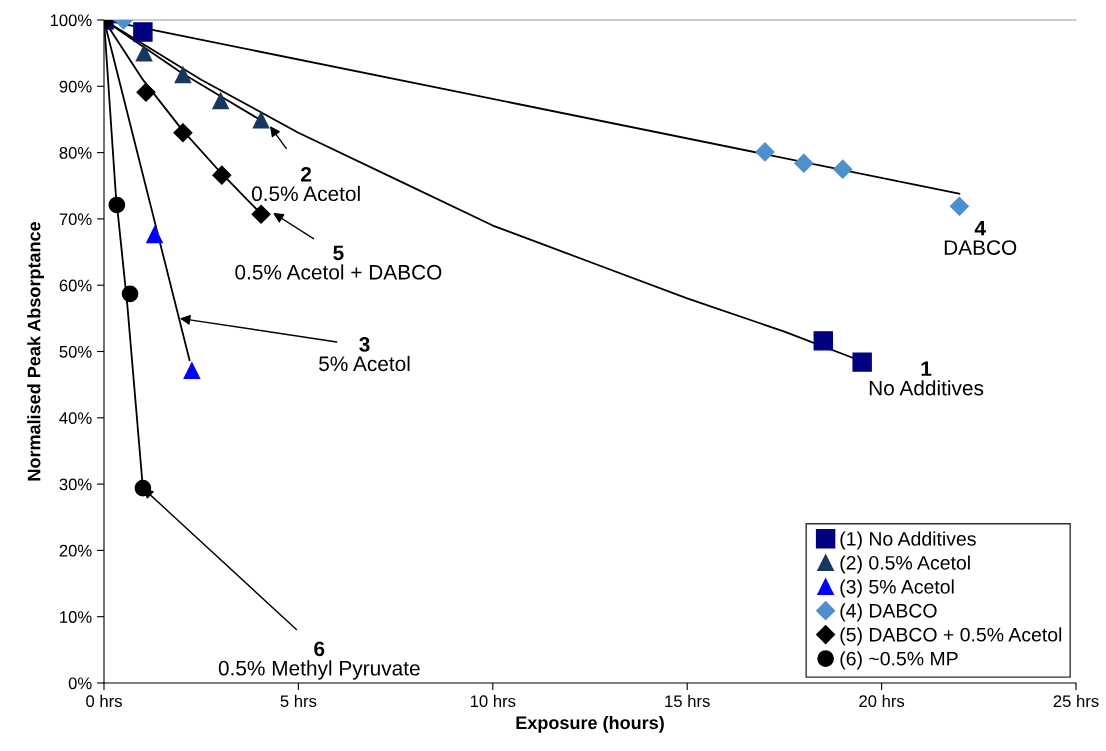  I want to click on y-tick-label: 50%, so click(75, 351).